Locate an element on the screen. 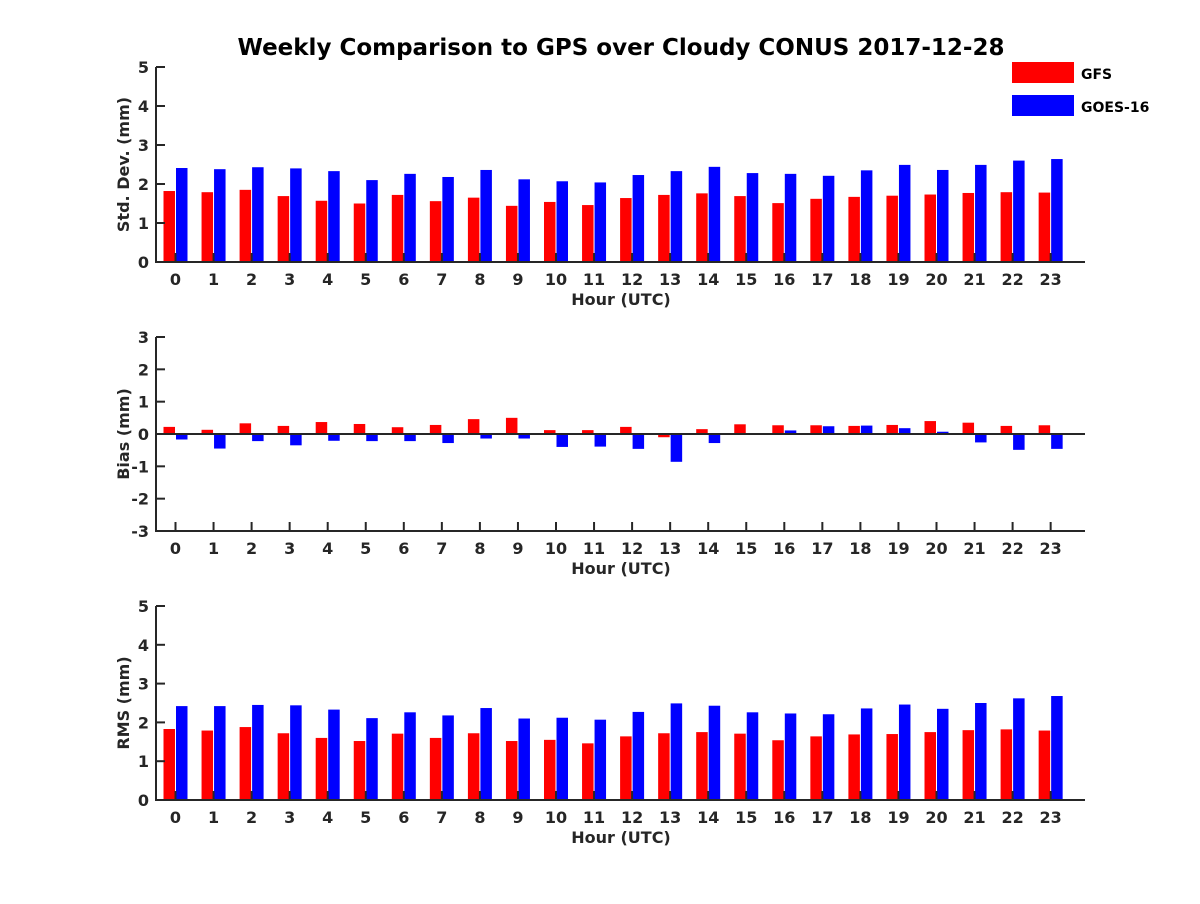  panel-1-xtick-label: 5 is located at coordinates (365, 279).